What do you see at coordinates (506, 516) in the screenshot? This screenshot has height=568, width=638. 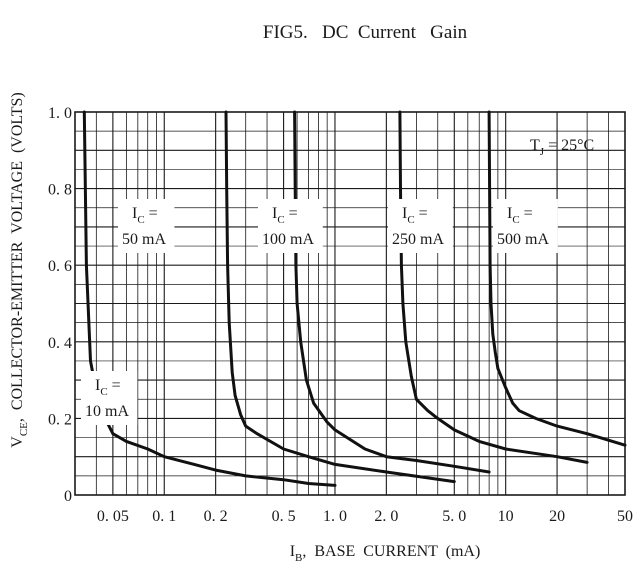 I see `x-tick-label: 10` at bounding box center [506, 516].